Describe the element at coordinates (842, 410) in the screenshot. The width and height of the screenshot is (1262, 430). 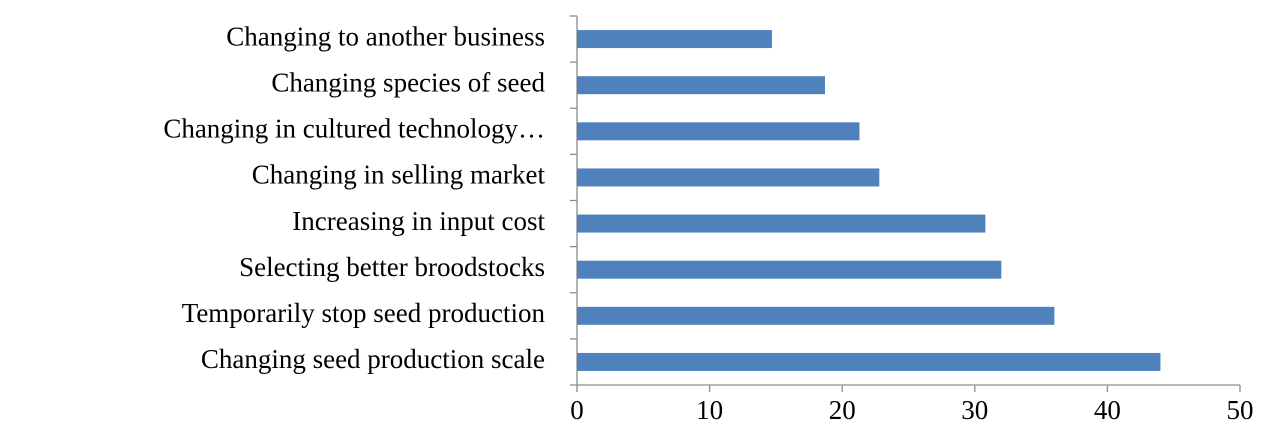
I see `x-tick-label: 20` at that location.